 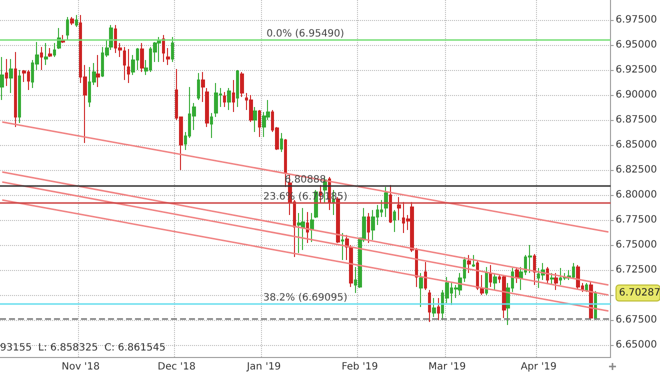 What do you see at coordinates (177, 367) in the screenshot?
I see `x-tick-label: Dec '18` at bounding box center [177, 367].